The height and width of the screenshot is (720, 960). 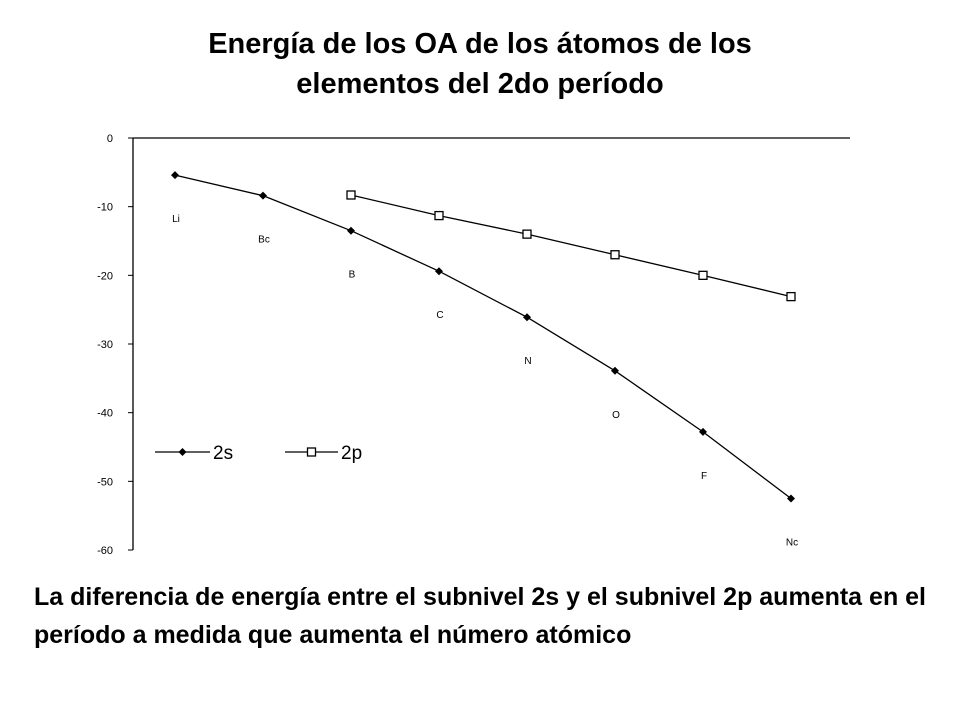 What do you see at coordinates (105, 208) in the screenshot?
I see `y-tick-label: -10` at bounding box center [105, 208].